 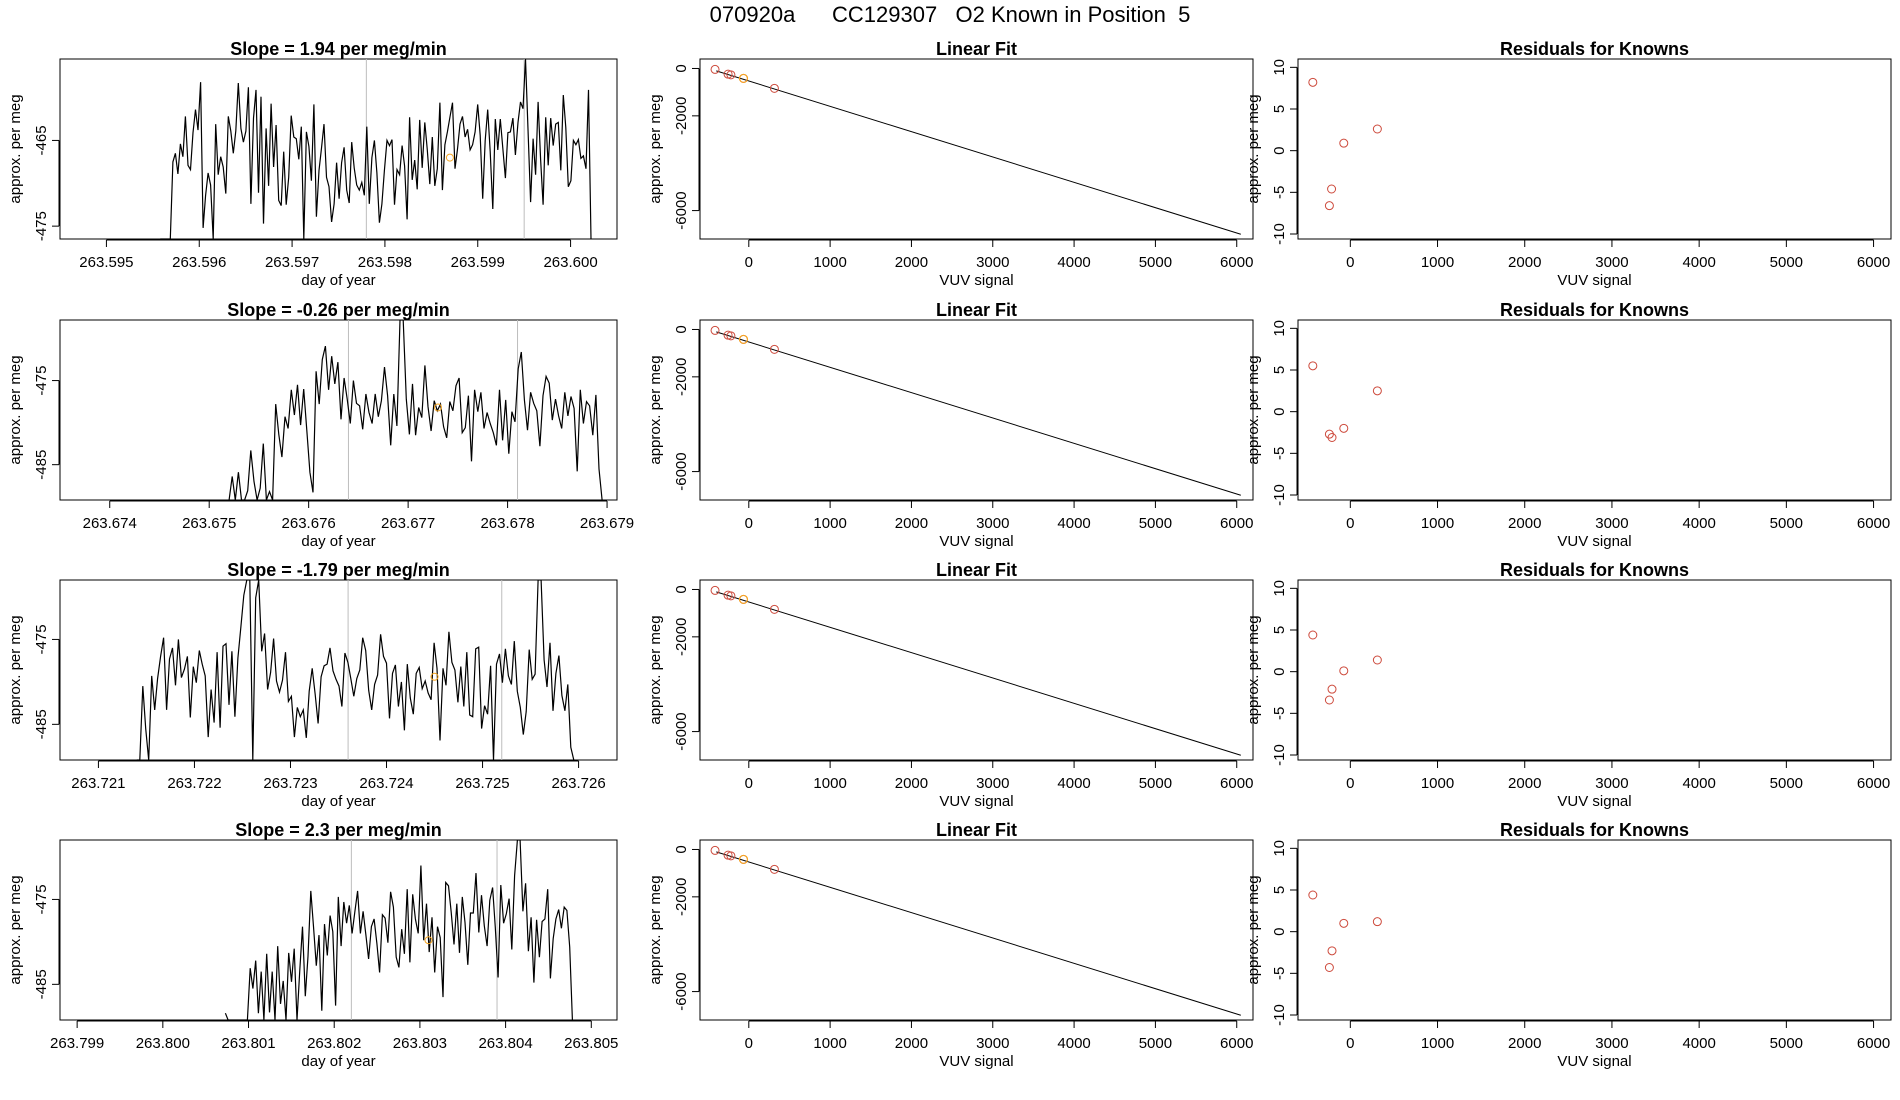 I want to click on x-tick-label: 263.725, so click(x=482, y=783).